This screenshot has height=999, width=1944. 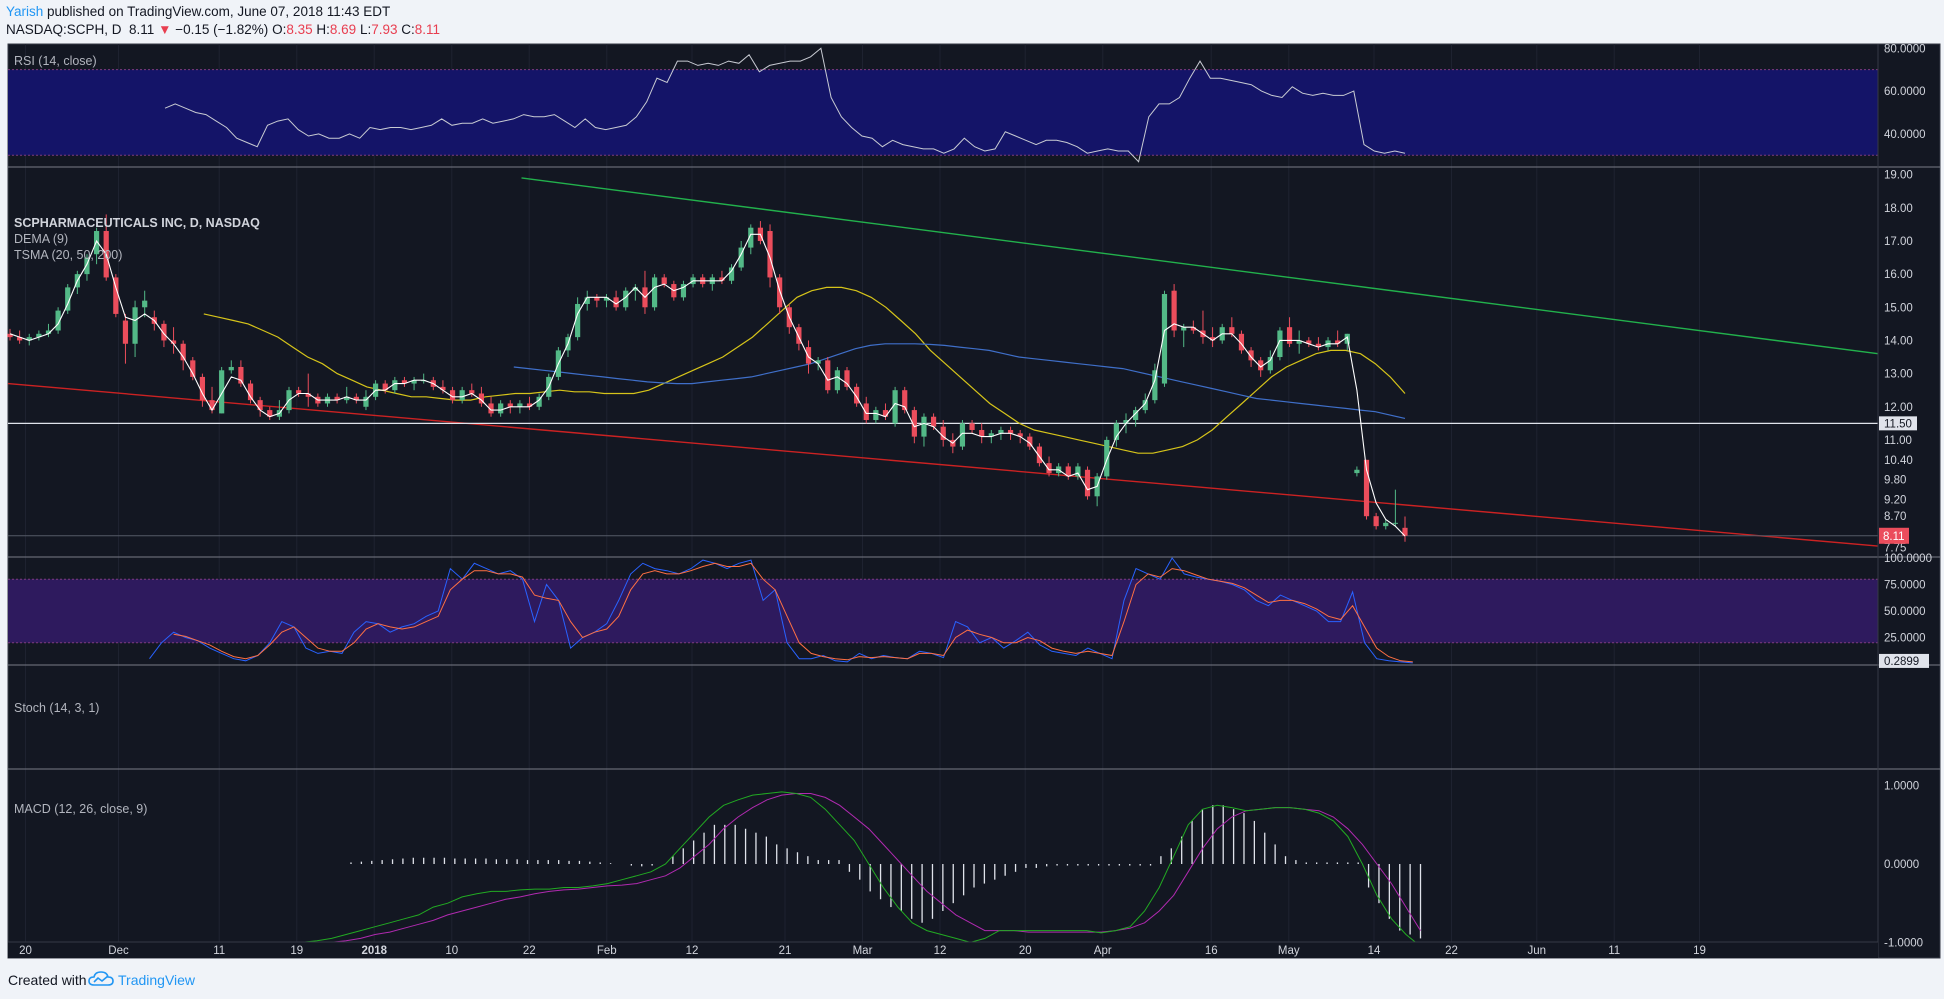 What do you see at coordinates (219, 951) in the screenshot?
I see `time-tick-label: 11` at bounding box center [219, 951].